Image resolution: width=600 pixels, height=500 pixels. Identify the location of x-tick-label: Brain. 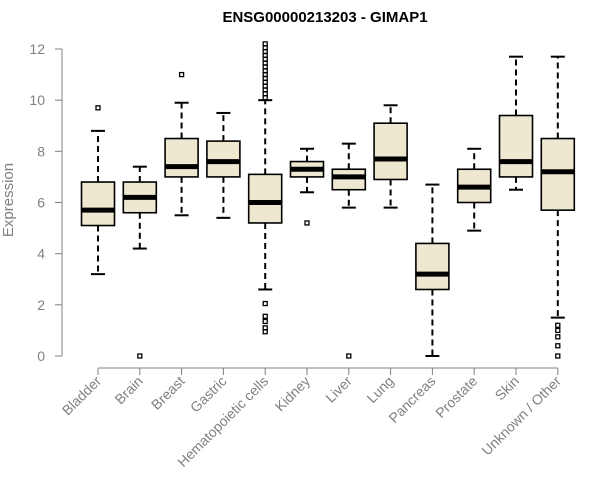
(128, 390).